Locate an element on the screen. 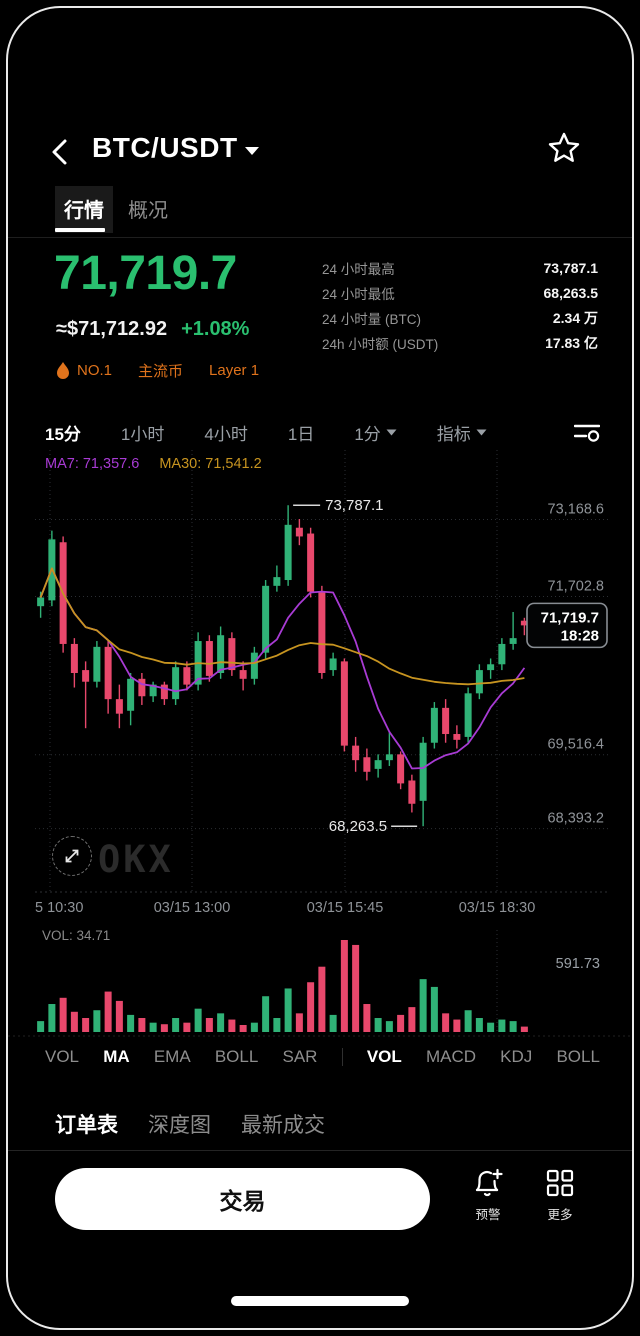 The height and width of the screenshot is (1336, 640). indicator-dropdown-label: 指标 is located at coordinates (453, 434).